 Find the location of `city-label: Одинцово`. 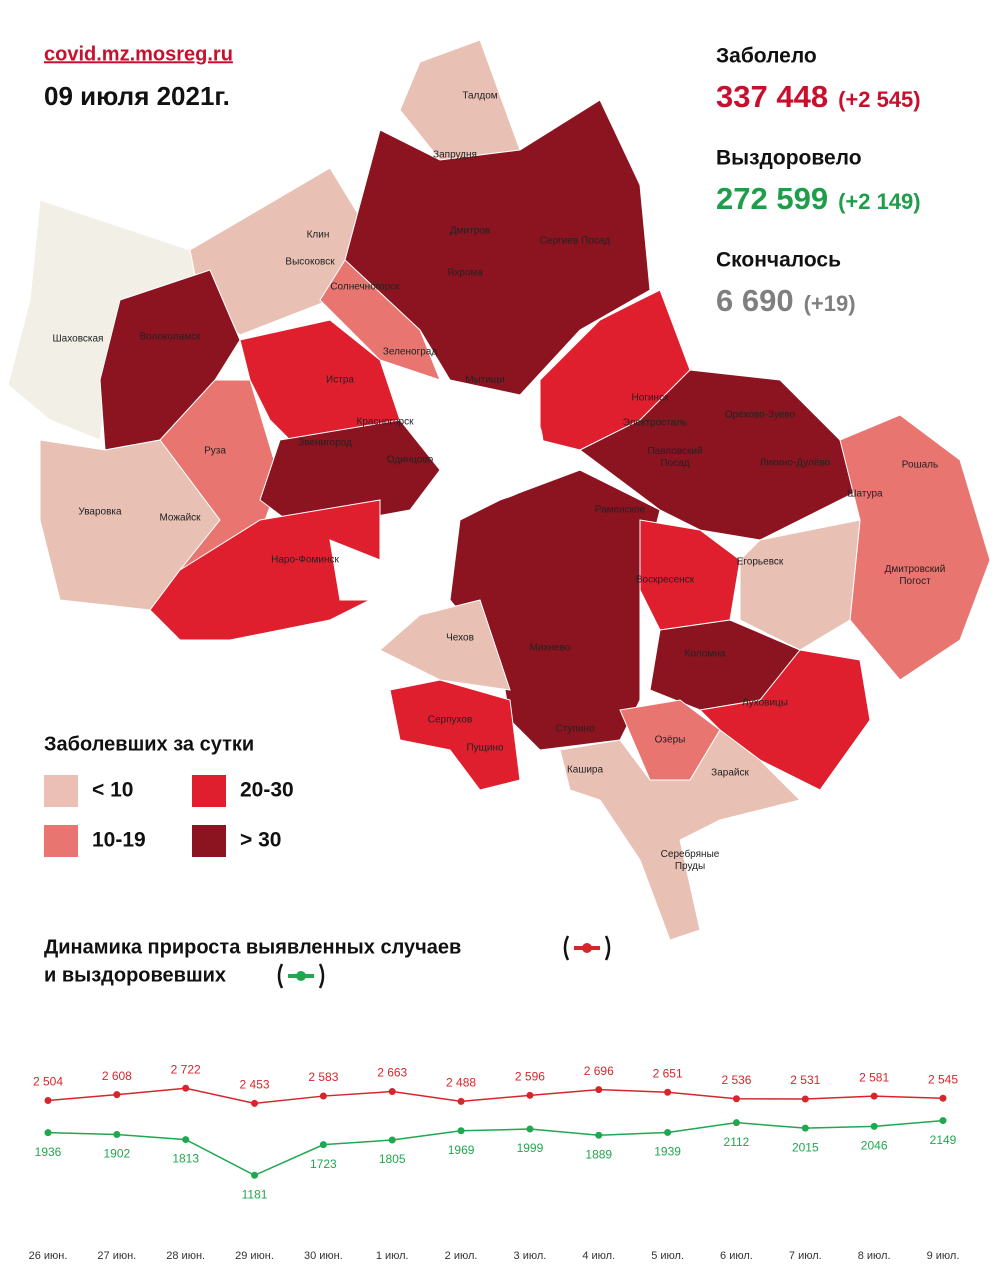

city-label: Одинцово is located at coordinates (410, 460).